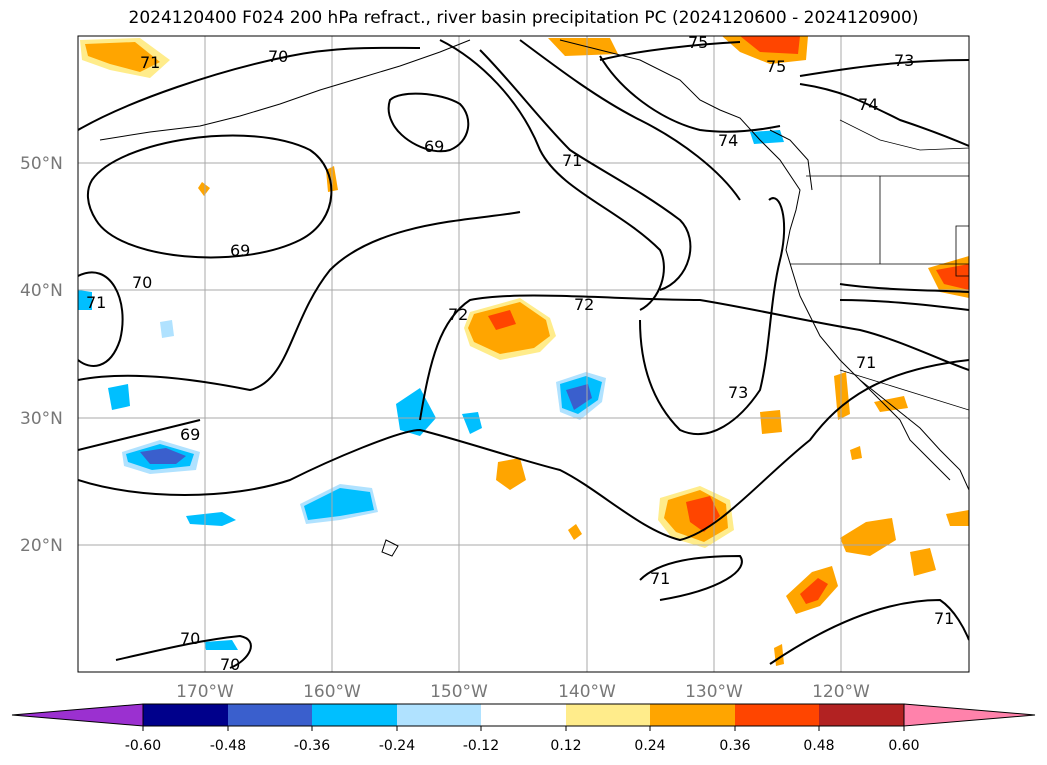 The width and height of the screenshot is (1047, 765). I want to click on lat-label: 50°N, so click(41, 164).